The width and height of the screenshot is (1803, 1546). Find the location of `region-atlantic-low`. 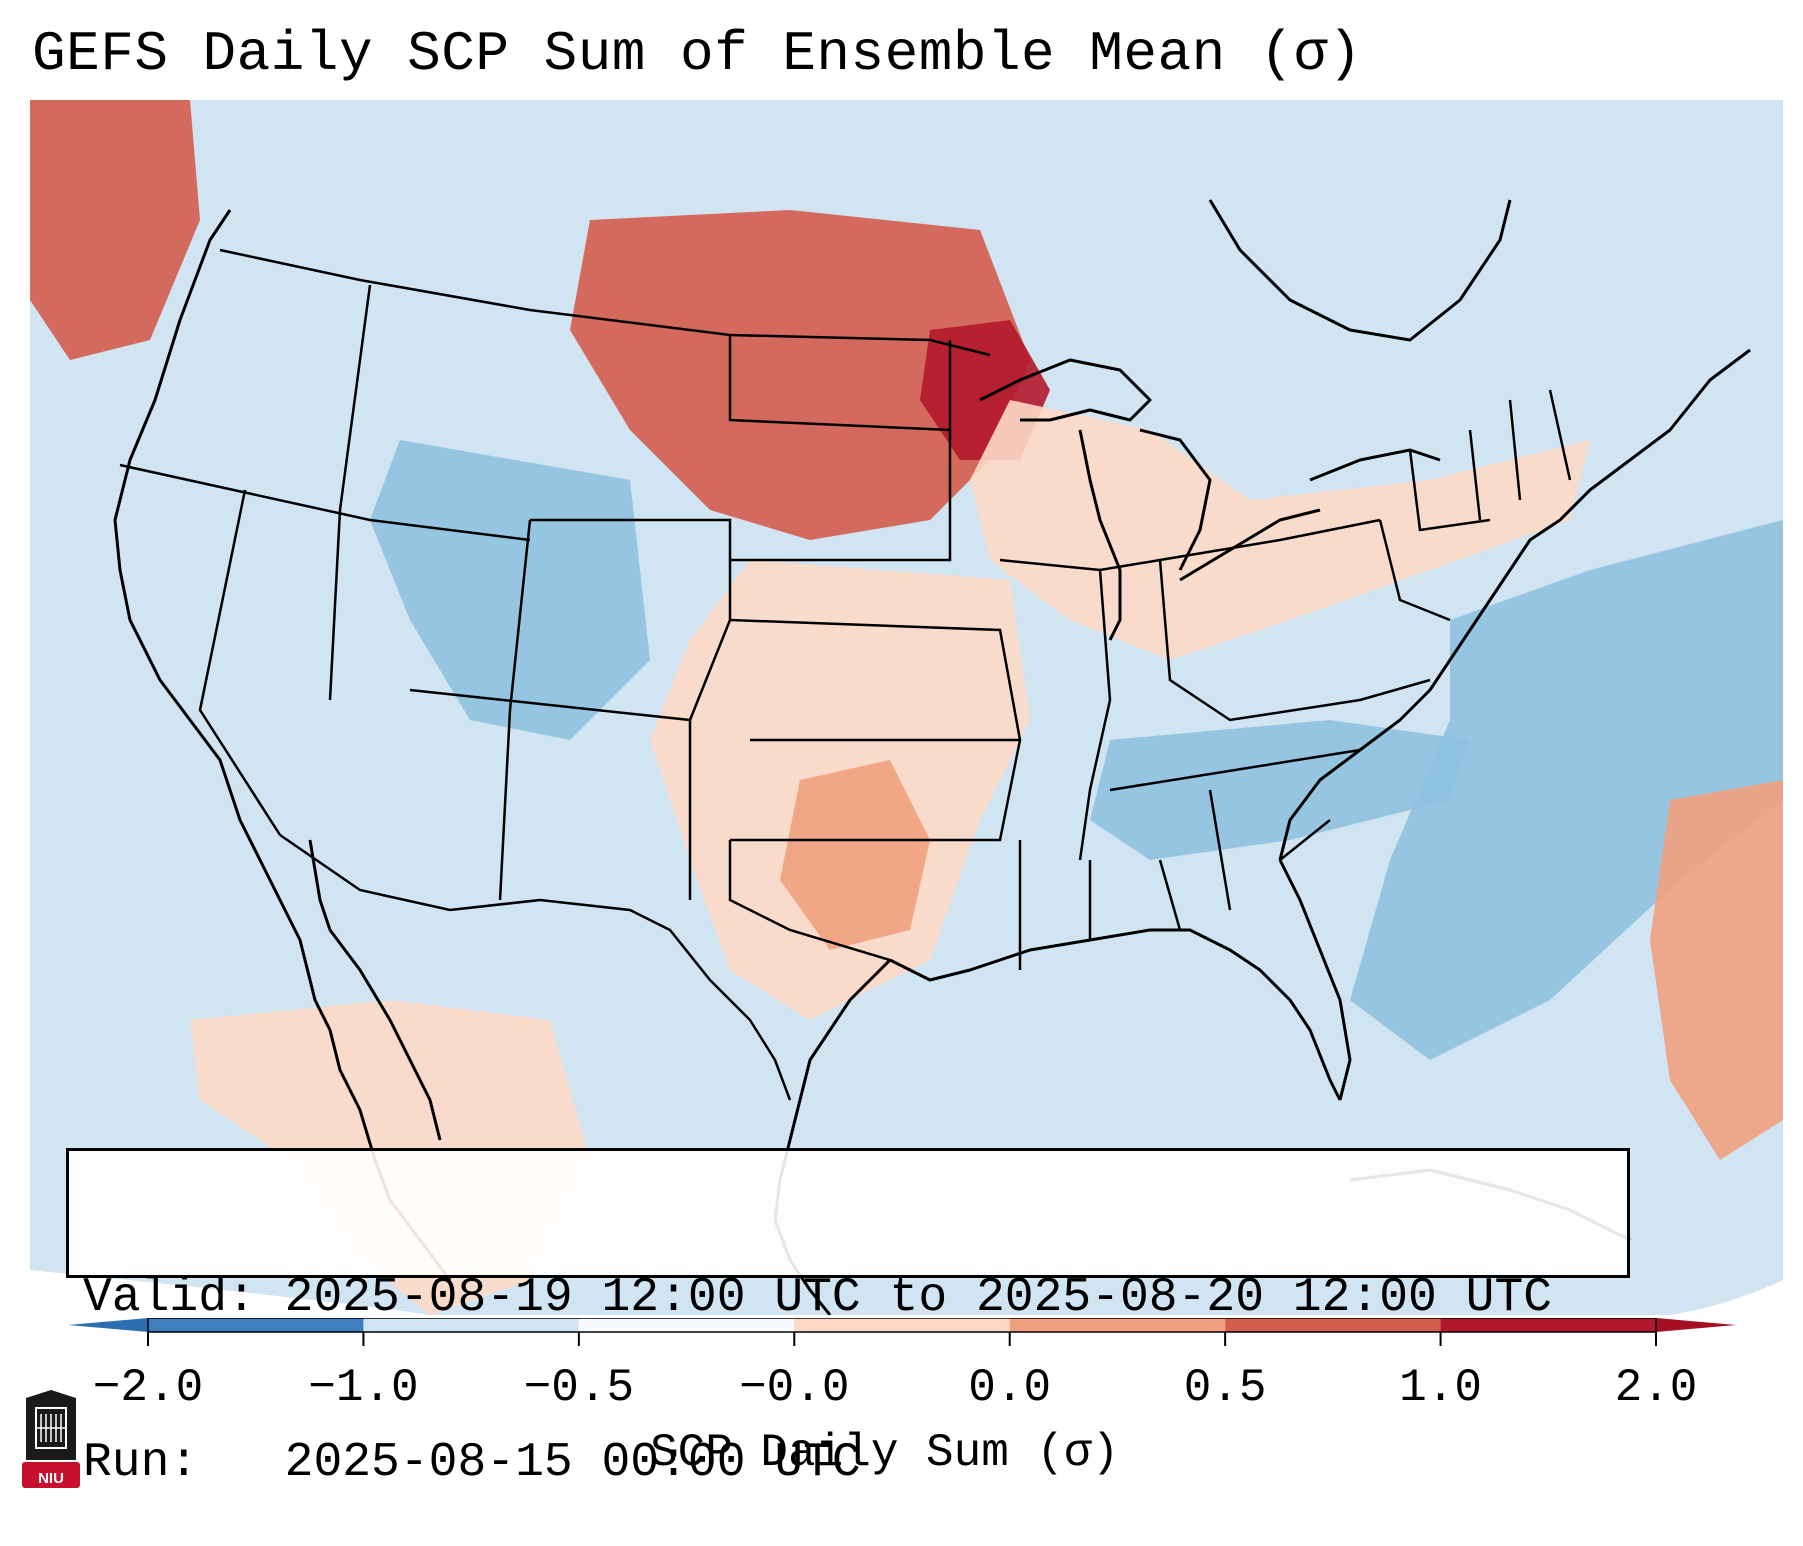

region-atlantic-low is located at coordinates (1566, 790).